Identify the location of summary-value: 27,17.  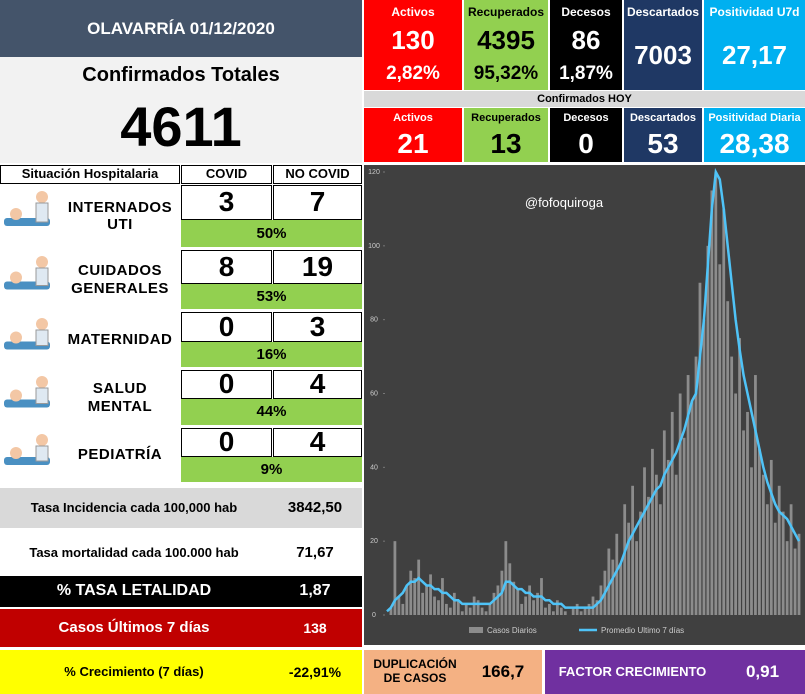
(754, 55).